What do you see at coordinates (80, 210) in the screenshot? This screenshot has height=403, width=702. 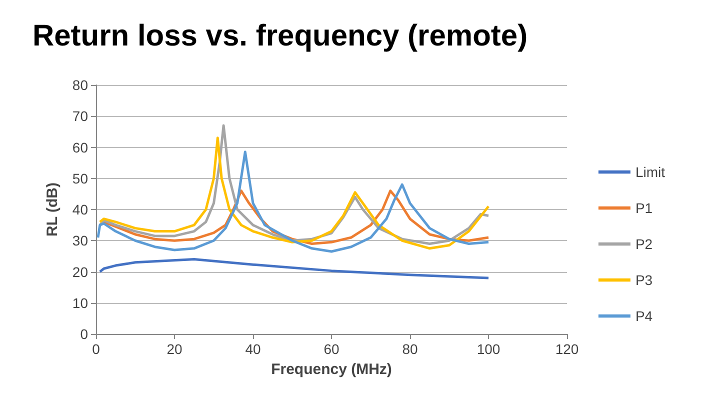 I see `y-tick-label: 40` at bounding box center [80, 210].